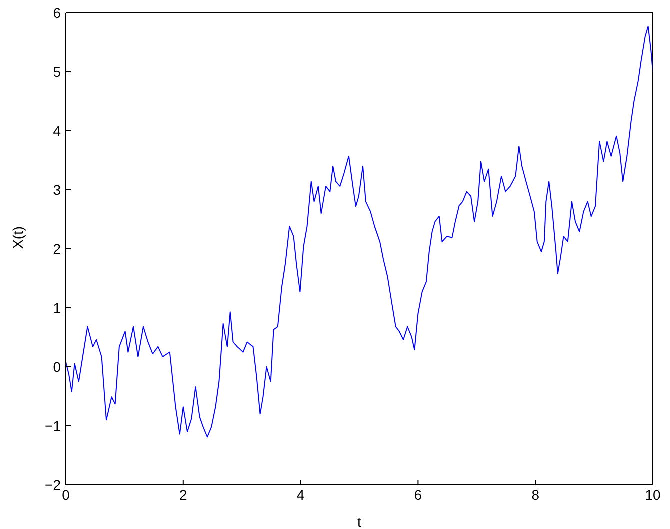 The height and width of the screenshot is (529, 670). I want to click on y-tick-label: 1, so click(57, 308).